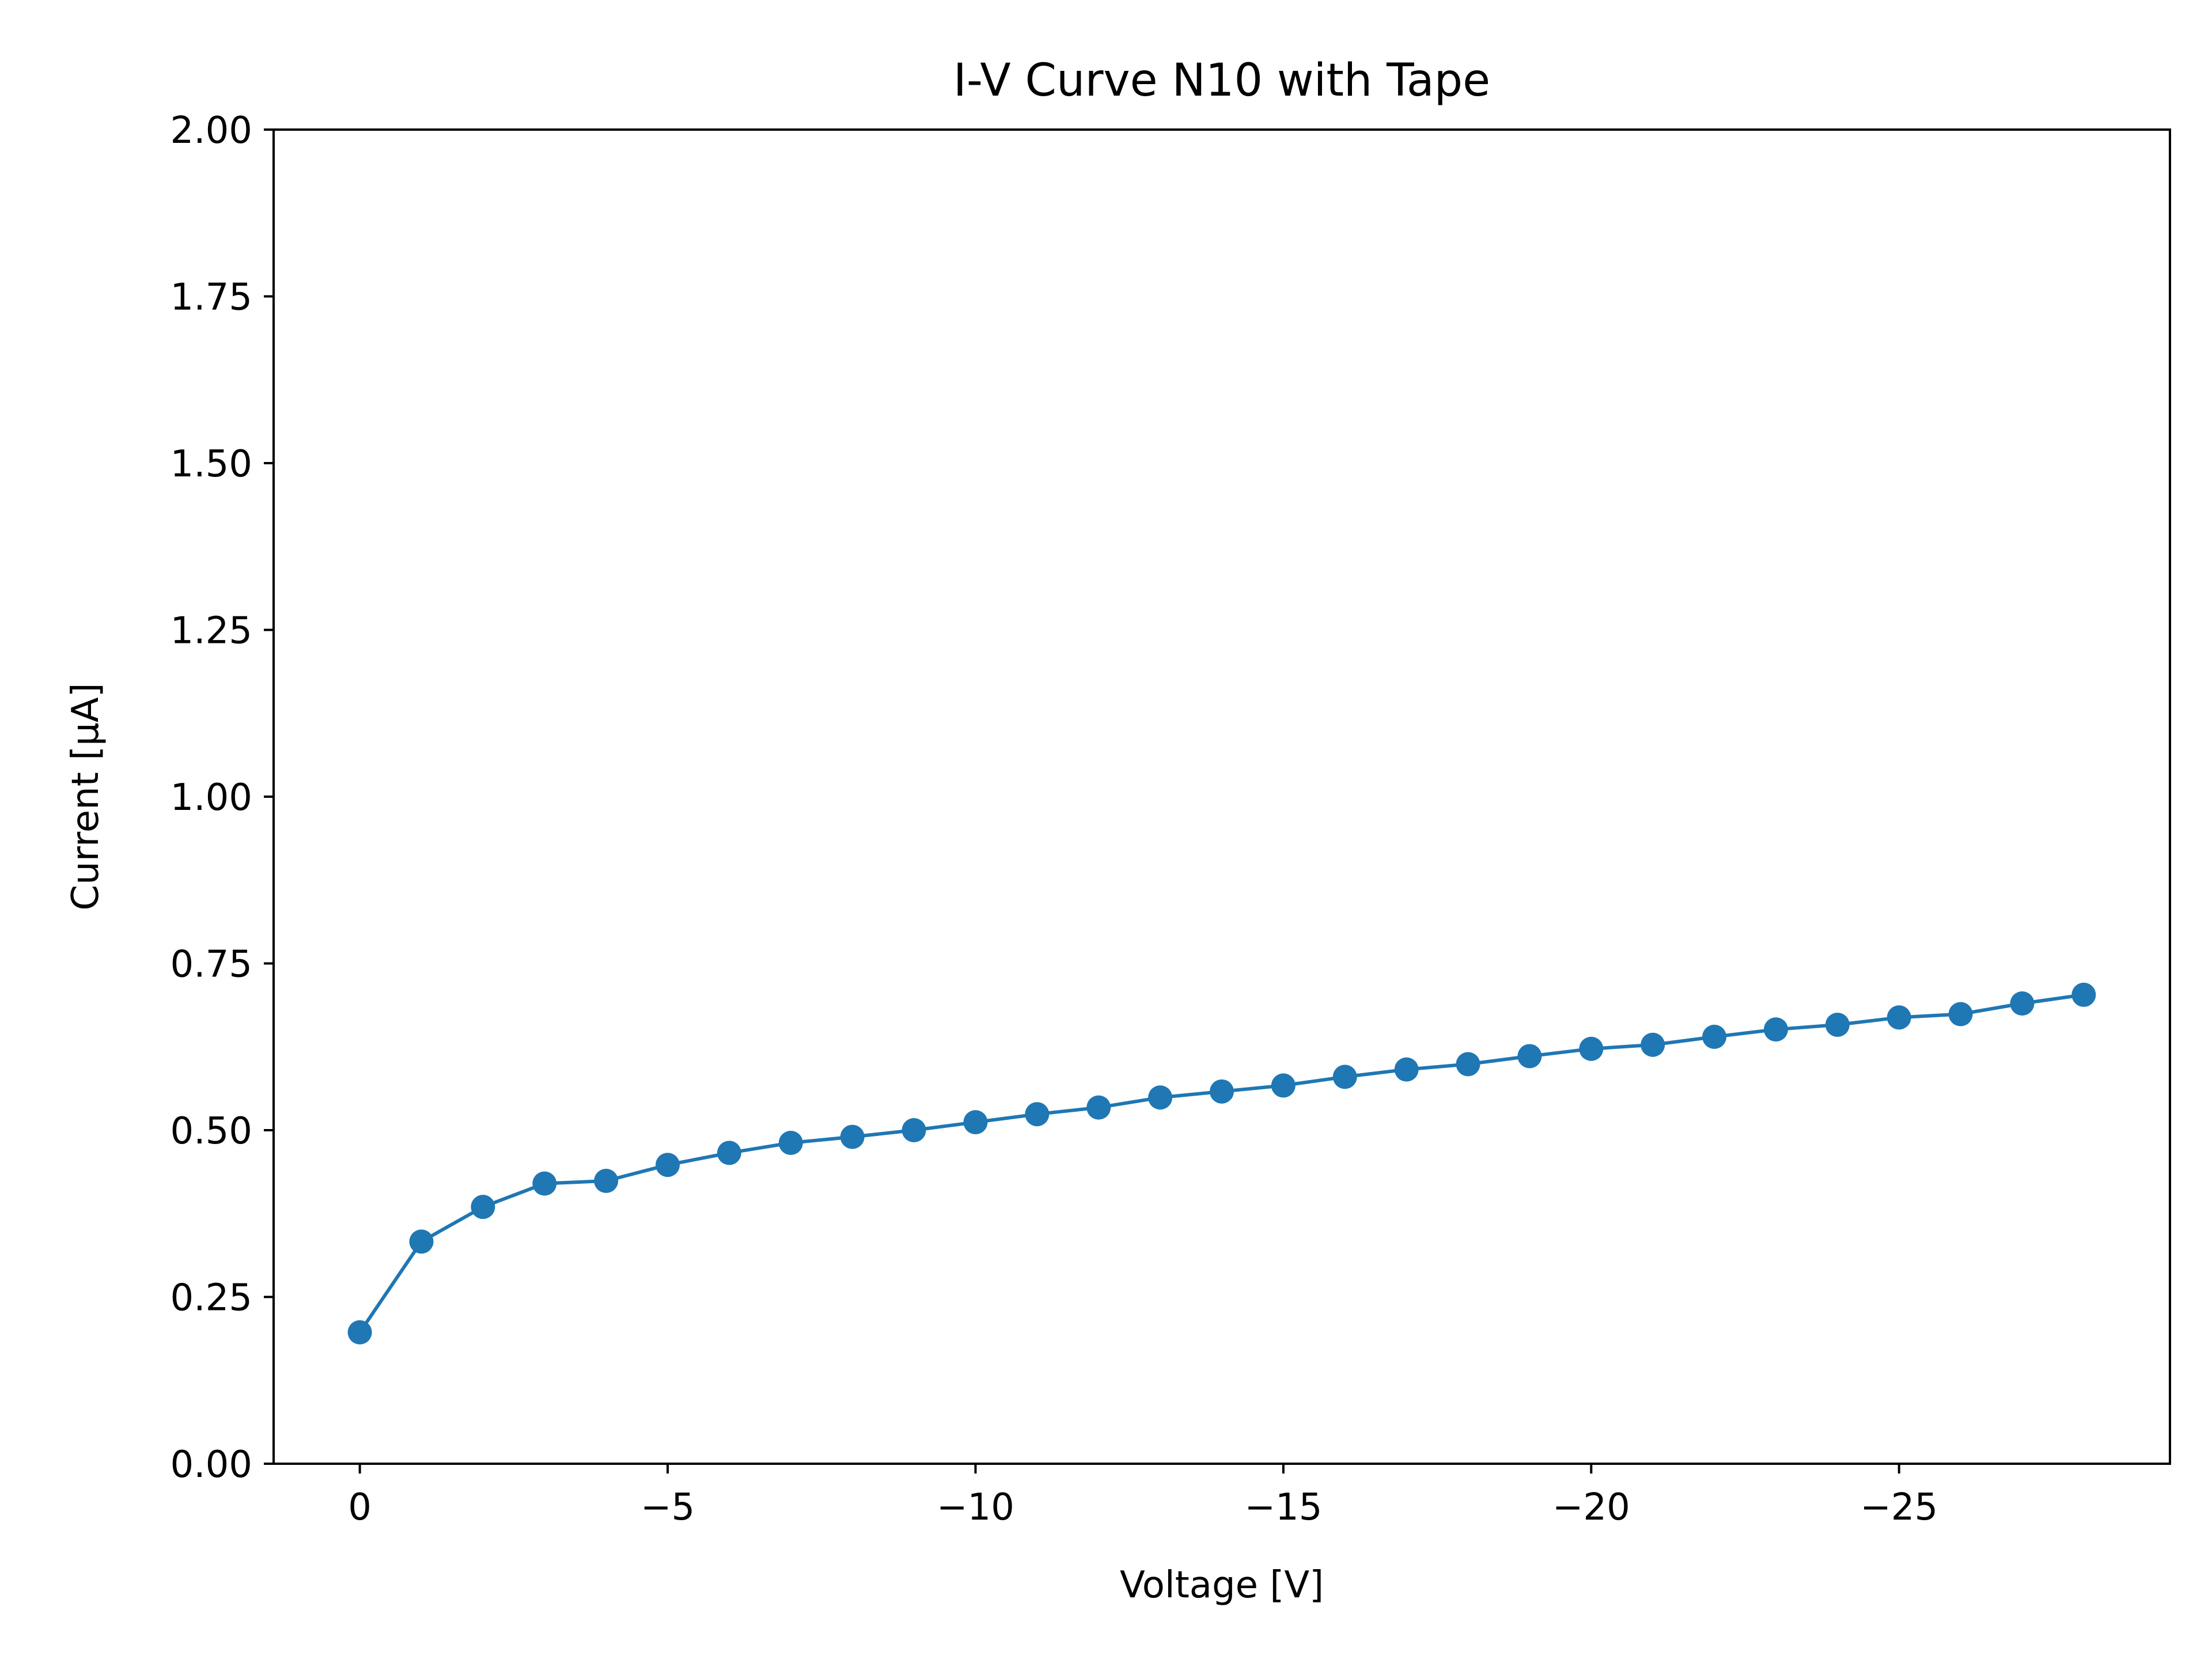  Describe the element at coordinates (212, 130) in the screenshot. I see `y-tick-label: 2.00` at that location.